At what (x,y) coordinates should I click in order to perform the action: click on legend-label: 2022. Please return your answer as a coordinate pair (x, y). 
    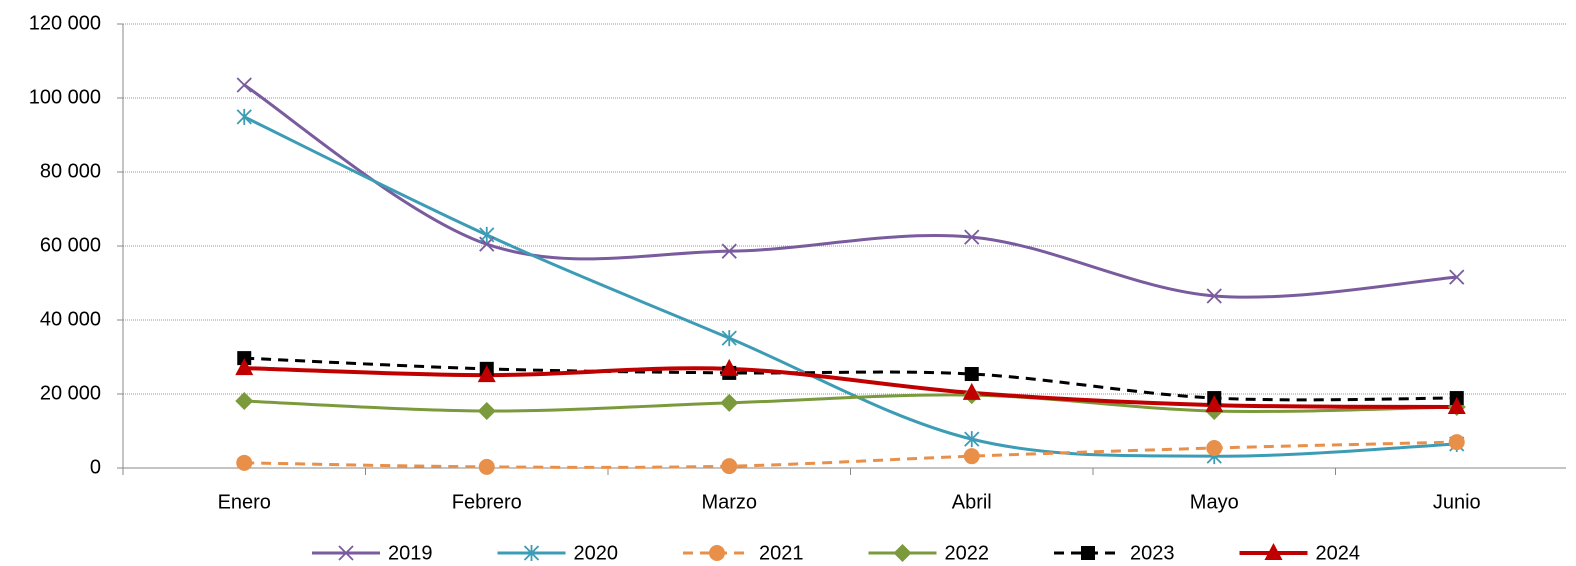
    Looking at the image, I should click on (967, 553).